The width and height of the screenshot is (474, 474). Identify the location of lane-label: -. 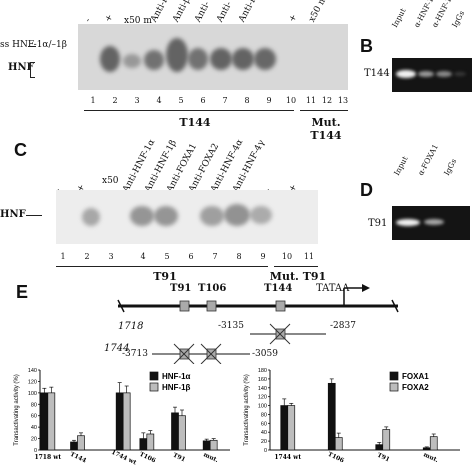
(88, 20).